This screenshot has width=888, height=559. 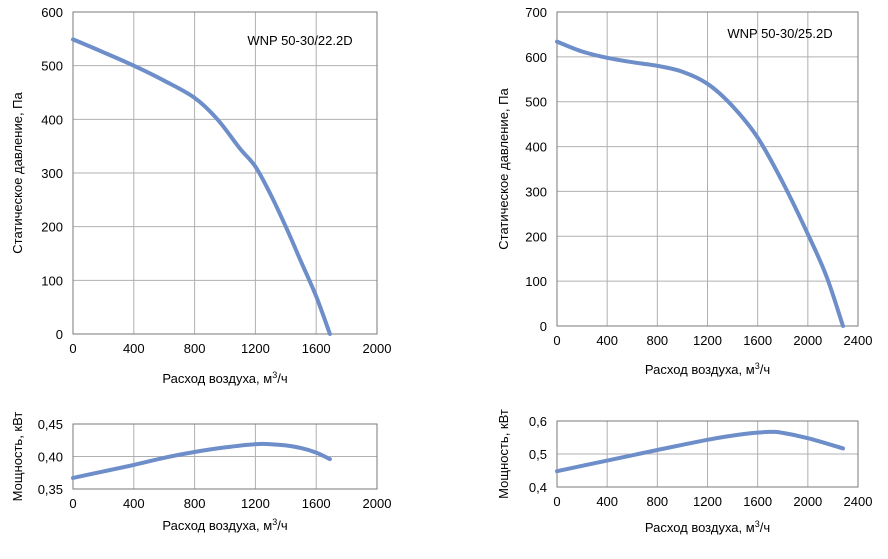 What do you see at coordinates (779, 33) in the screenshot?
I see `chart-title: WNP 50-30/25.2D` at bounding box center [779, 33].